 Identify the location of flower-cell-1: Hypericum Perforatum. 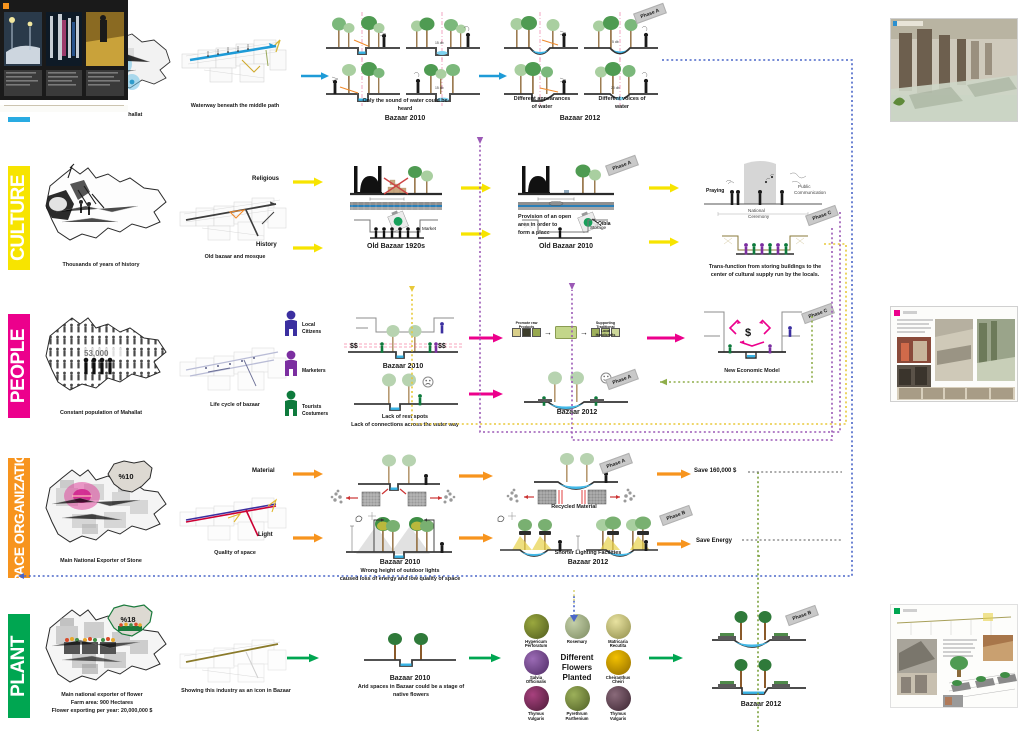
(536, 631).